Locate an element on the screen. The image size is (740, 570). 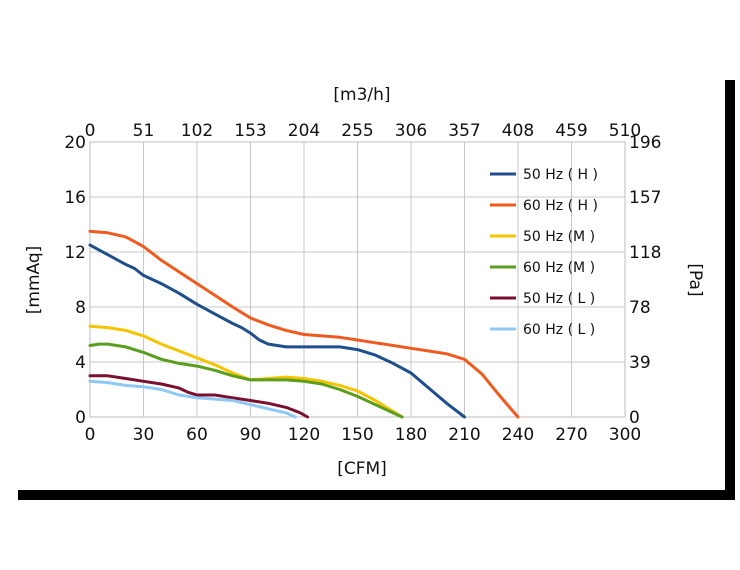
x2-tick-label: 153 is located at coordinates (250, 131).